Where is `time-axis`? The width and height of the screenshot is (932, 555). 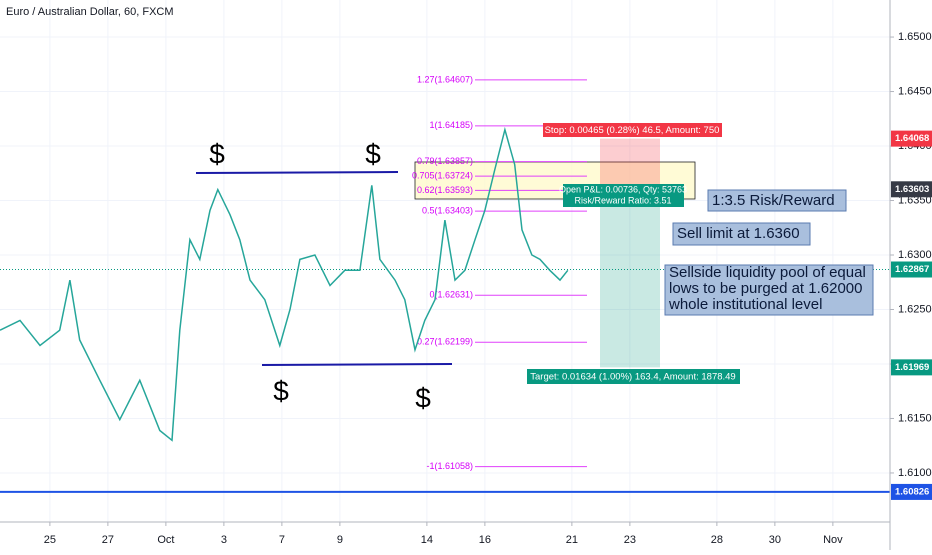 time-axis is located at coordinates (445, 536).